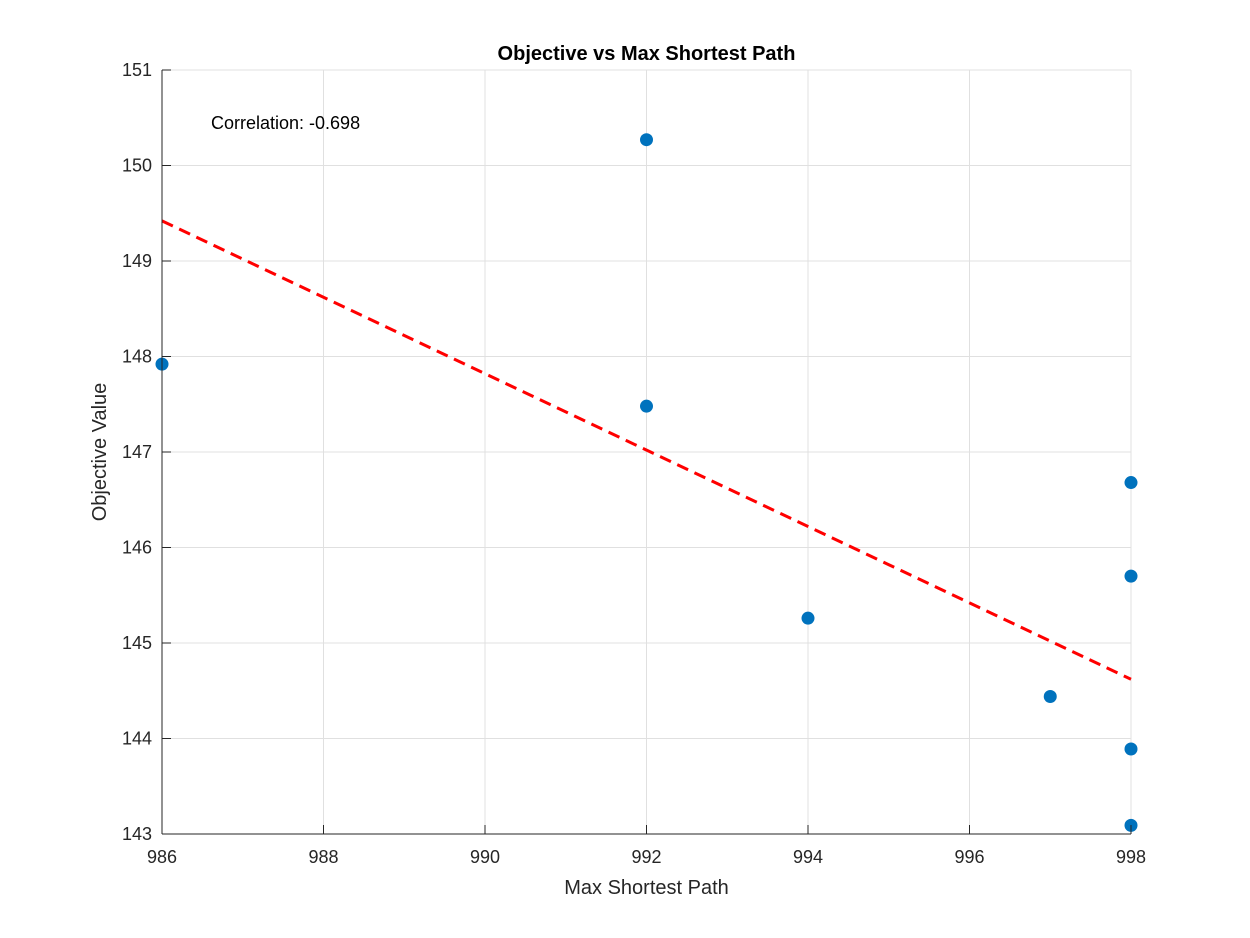  I want to click on y-tick-label: 149, so click(137, 261).